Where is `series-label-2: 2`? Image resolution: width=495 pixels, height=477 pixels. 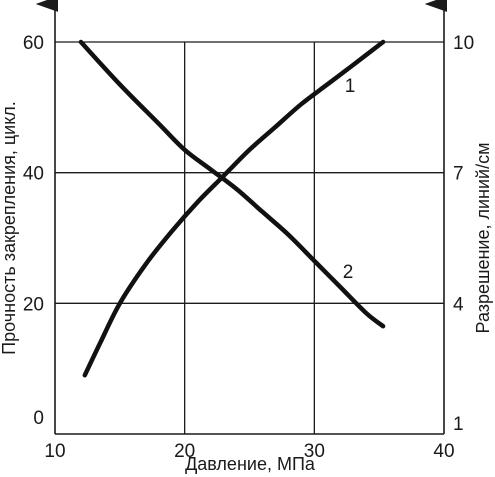 series-label-2: 2 is located at coordinates (348, 272).